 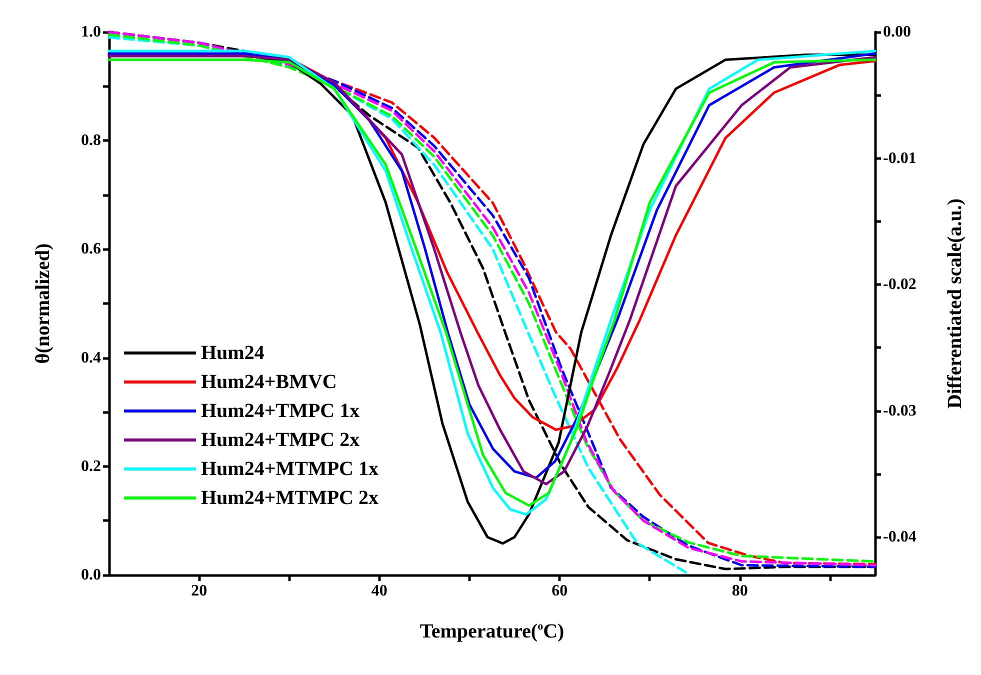 I want to click on x-tick-label: 20, so click(x=199, y=591).